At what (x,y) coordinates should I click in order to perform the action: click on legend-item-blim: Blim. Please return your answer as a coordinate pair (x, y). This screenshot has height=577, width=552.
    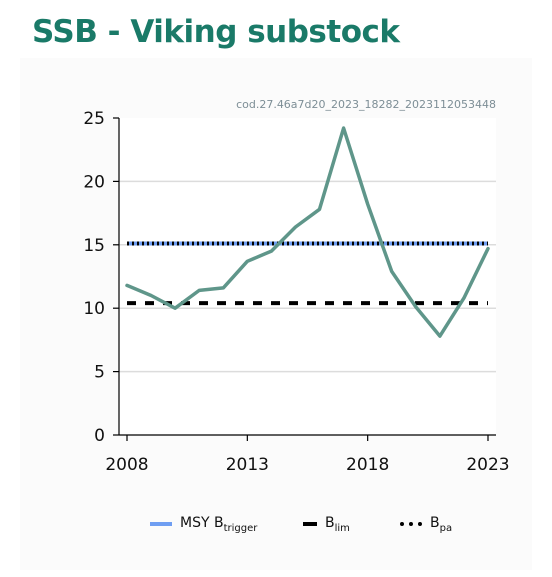
    Looking at the image, I should click on (326, 524).